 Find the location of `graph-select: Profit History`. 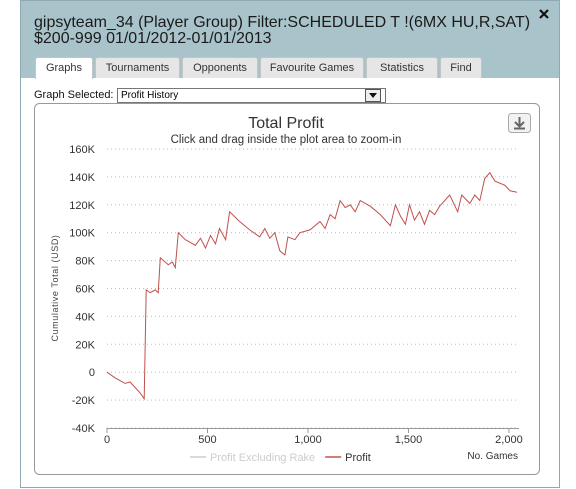

graph-select: Profit History is located at coordinates (251, 95).